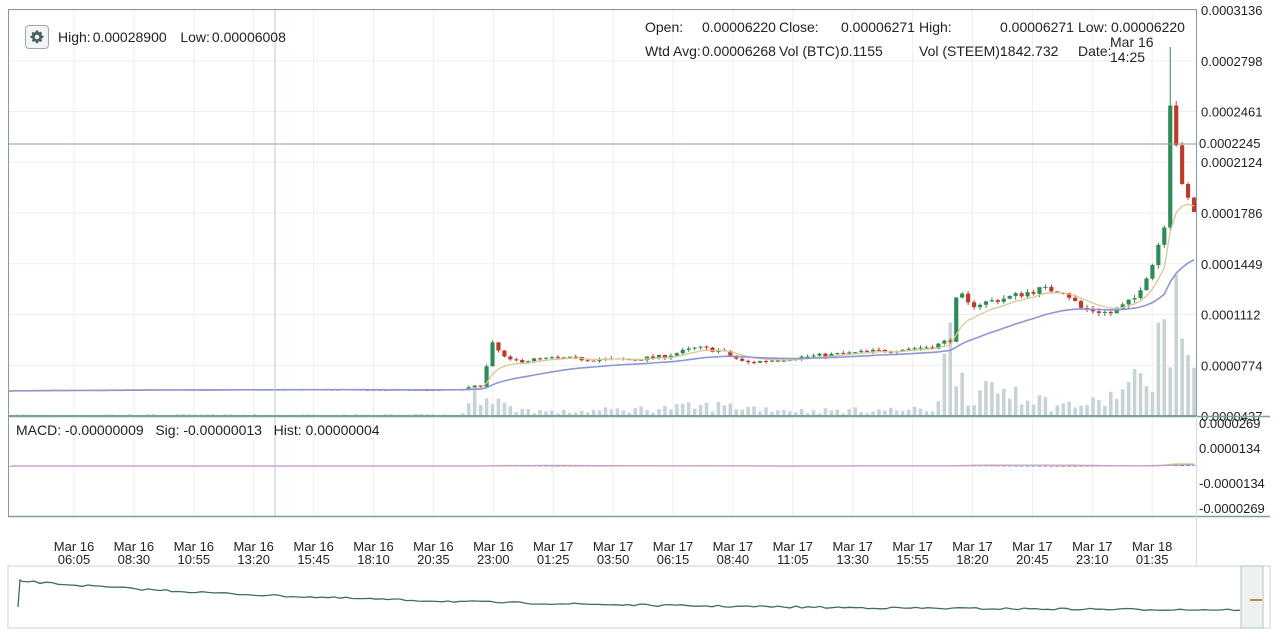  Describe the element at coordinates (74, 37) in the screenshot. I see `high-label: High:` at that location.